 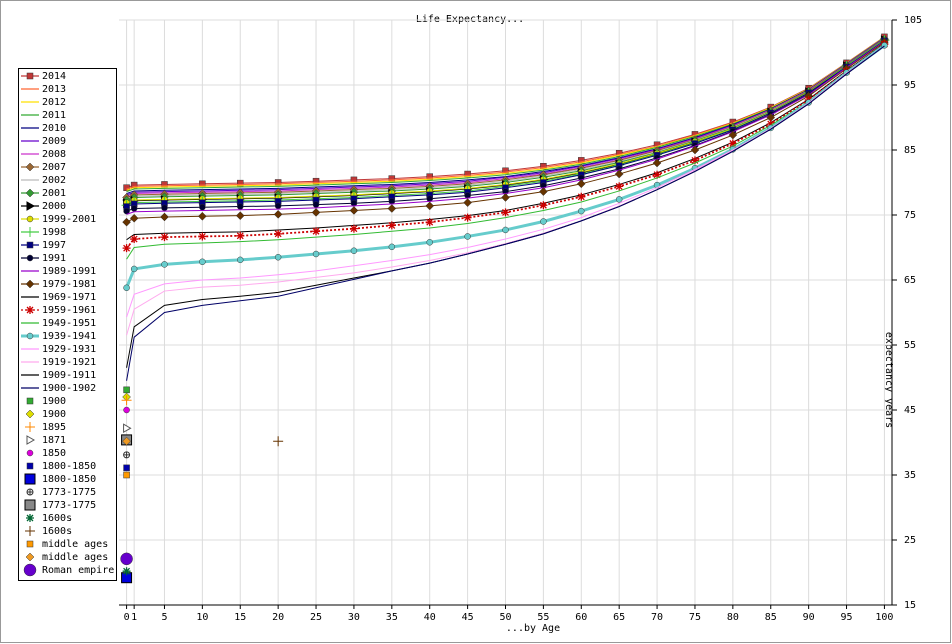 I want to click on x-tick-label: 30, so click(x=354, y=617).